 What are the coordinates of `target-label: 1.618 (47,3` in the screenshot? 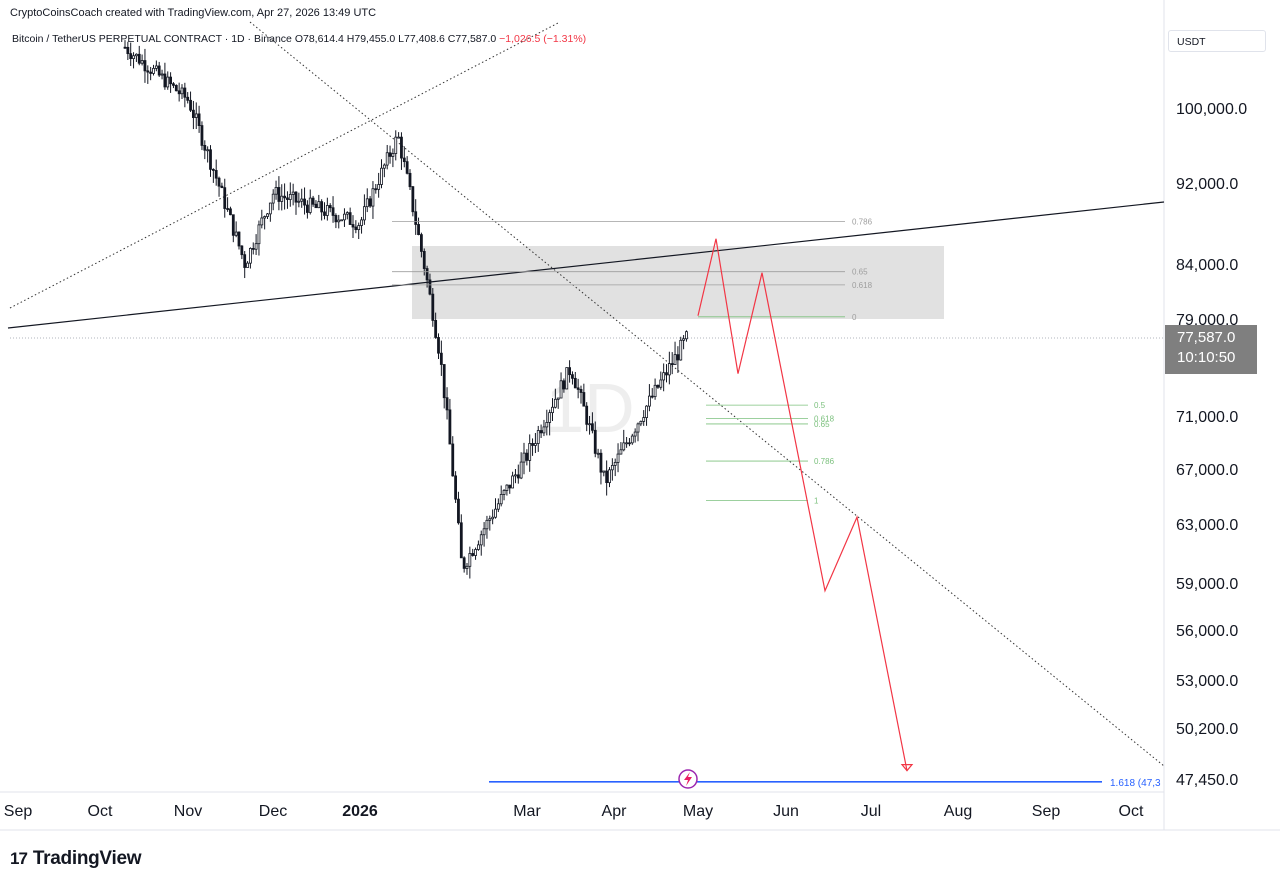 It's located at (1135, 783).